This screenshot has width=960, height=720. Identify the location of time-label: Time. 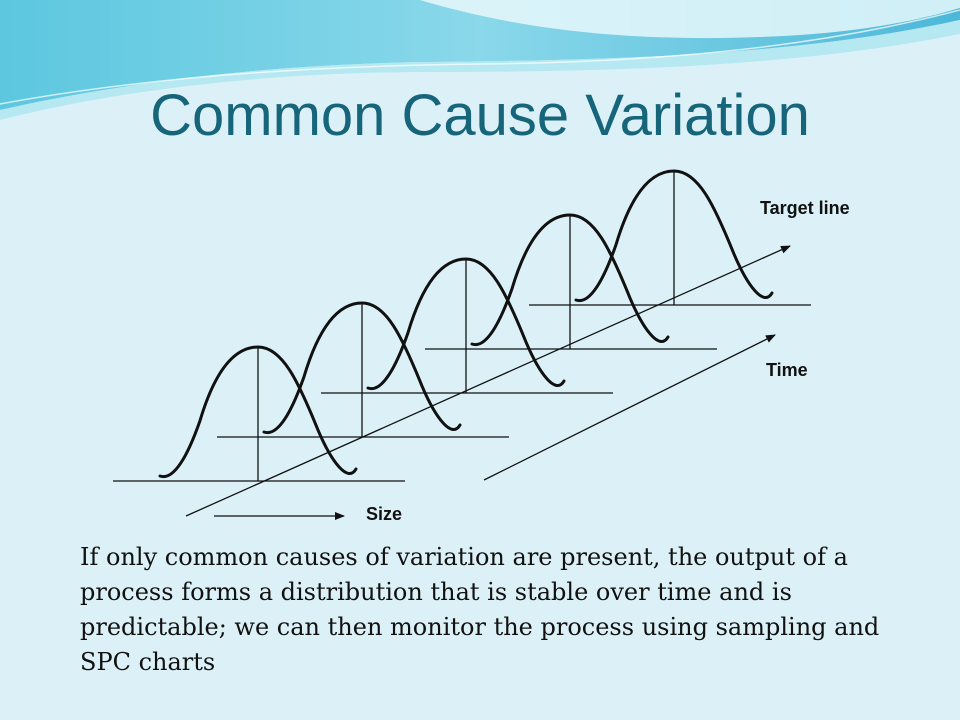
(787, 370).